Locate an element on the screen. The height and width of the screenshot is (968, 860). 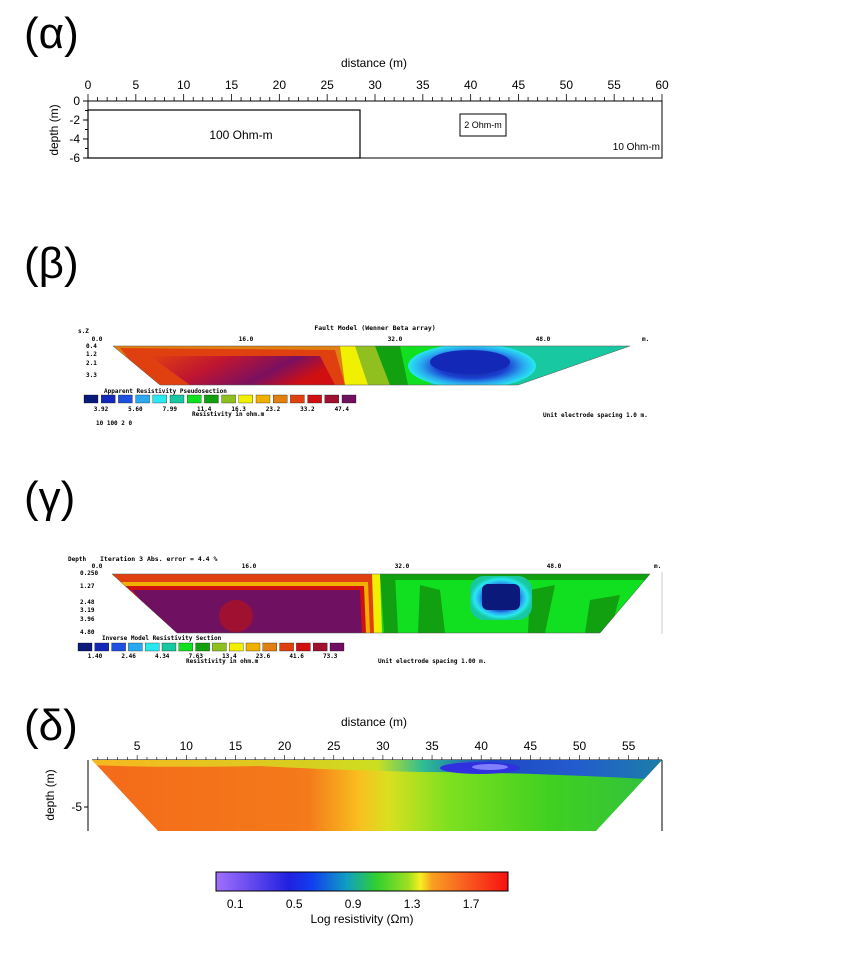
gamma-legend-value: 4.34 is located at coordinates (162, 656).